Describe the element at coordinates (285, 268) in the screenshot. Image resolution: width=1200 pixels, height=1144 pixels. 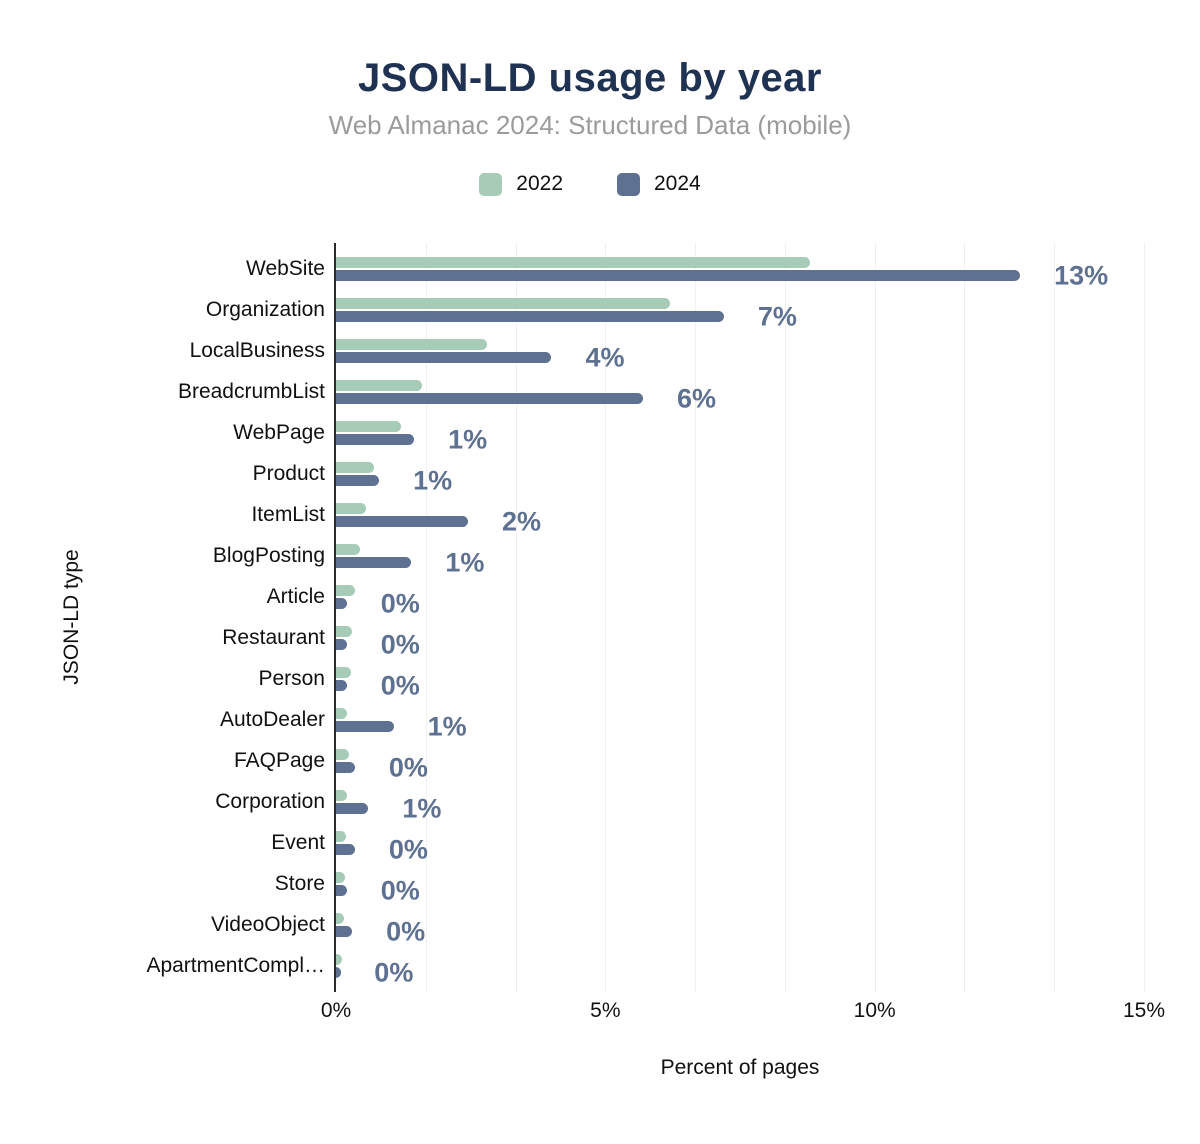
I see `category-label: WebSite` at that location.